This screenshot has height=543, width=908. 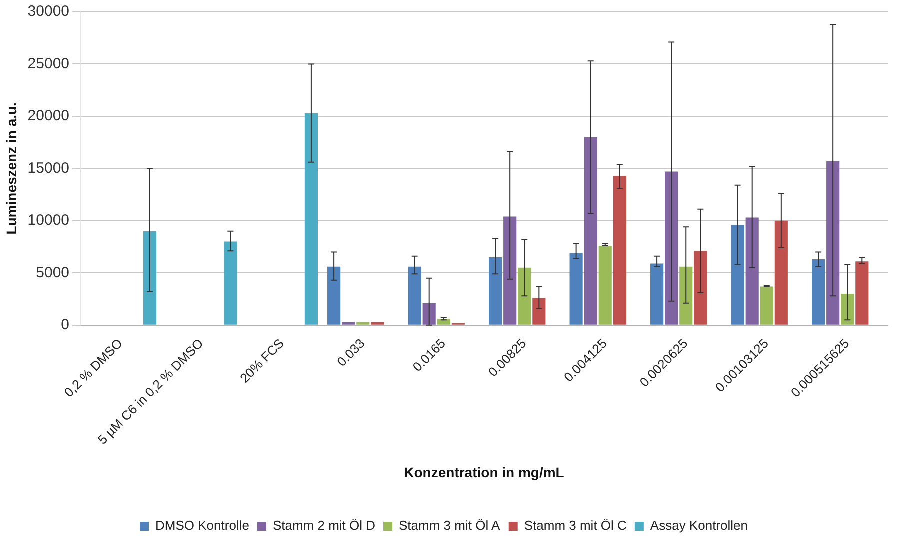 I want to click on legend-label: DMSO Kontrolle, so click(x=203, y=526).